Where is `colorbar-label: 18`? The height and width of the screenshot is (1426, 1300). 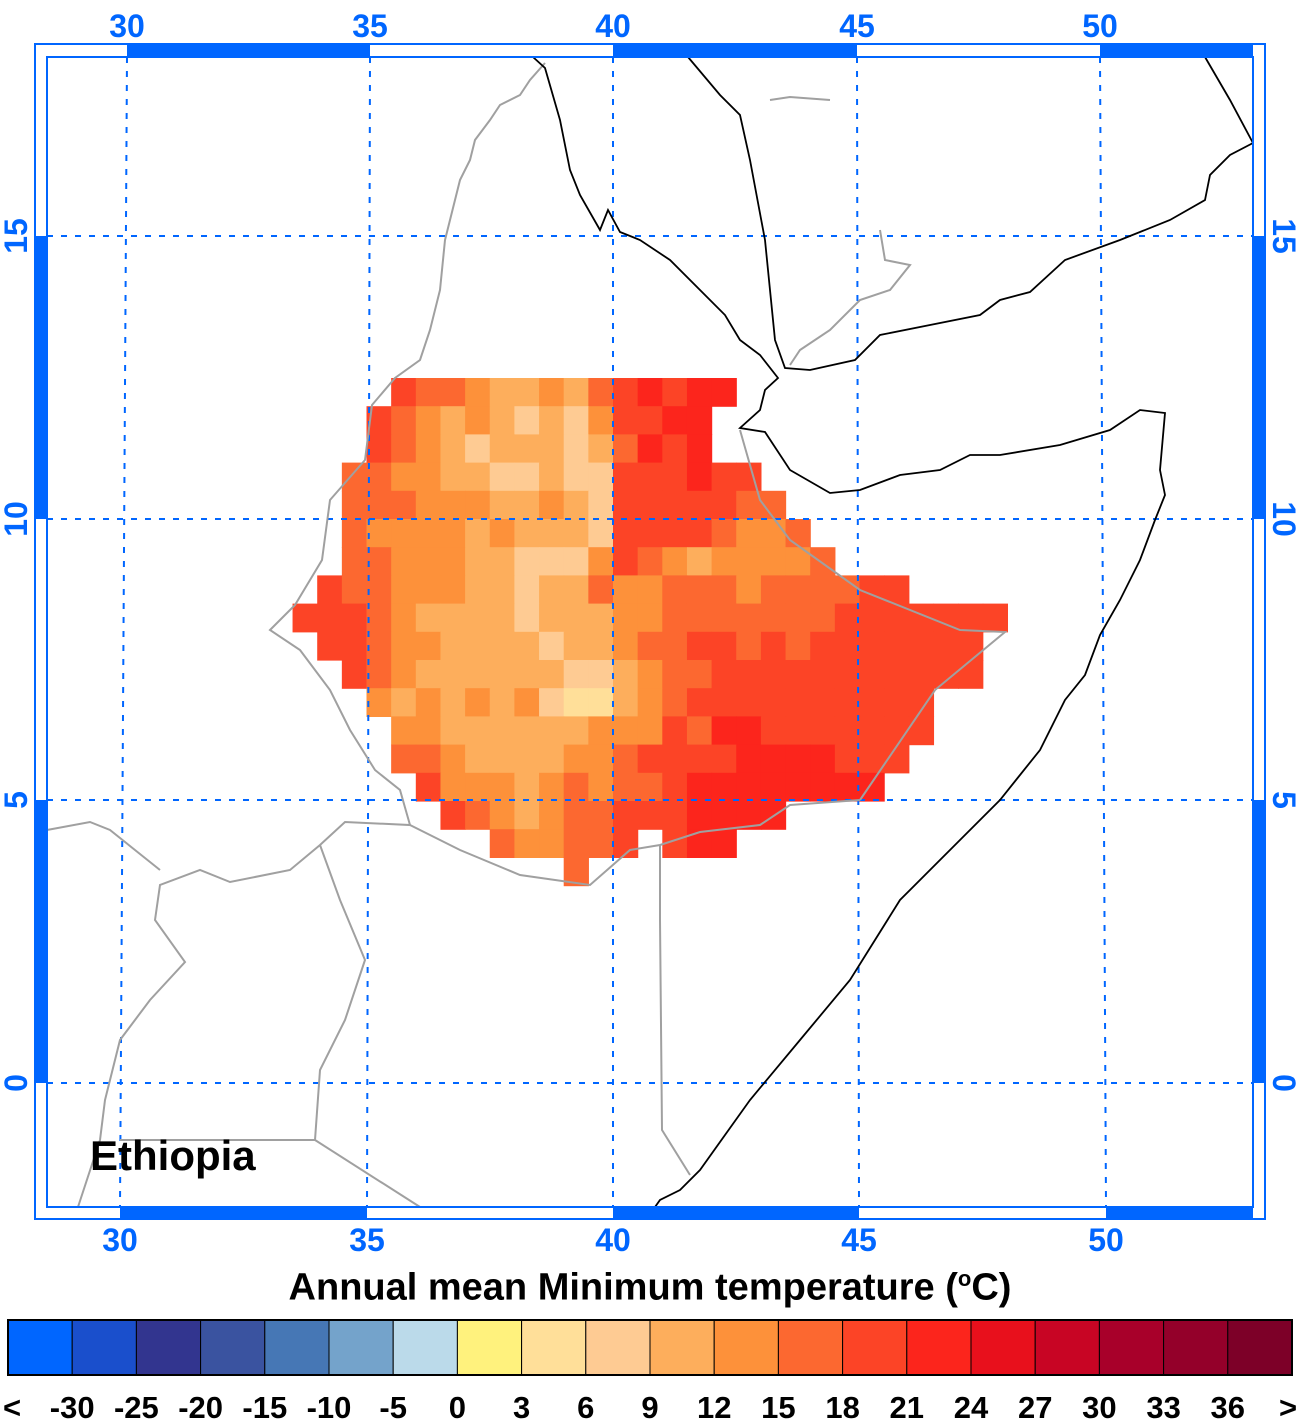
colorbar-label: 18 is located at coordinates (842, 1407).